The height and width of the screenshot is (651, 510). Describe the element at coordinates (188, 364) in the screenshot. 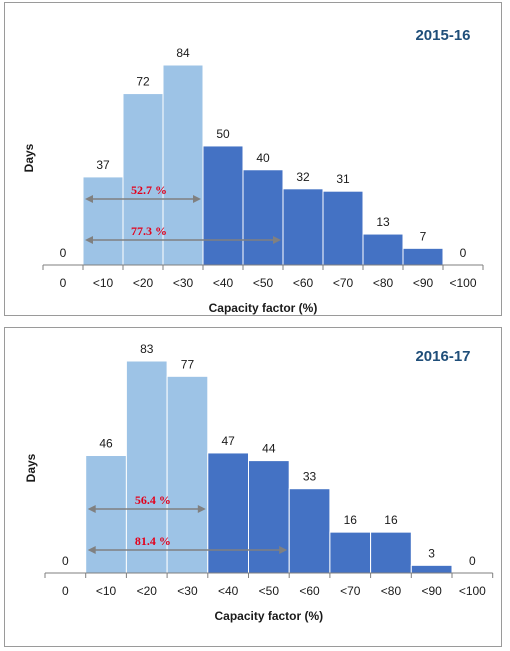

I see `data-label: 77` at that location.